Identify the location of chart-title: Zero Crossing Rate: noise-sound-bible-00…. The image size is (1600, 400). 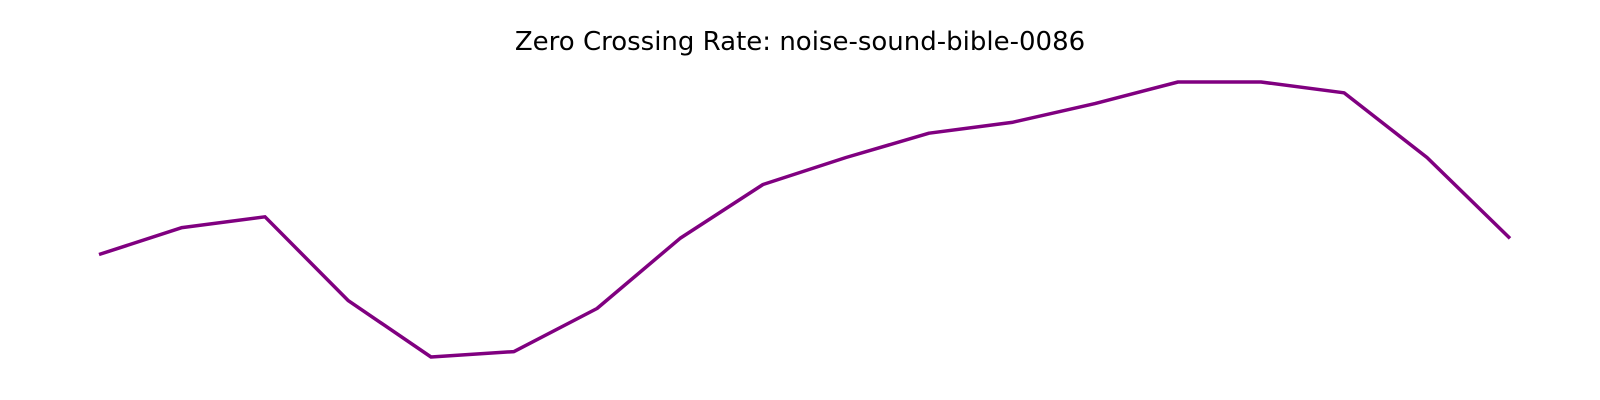
(800, 42).